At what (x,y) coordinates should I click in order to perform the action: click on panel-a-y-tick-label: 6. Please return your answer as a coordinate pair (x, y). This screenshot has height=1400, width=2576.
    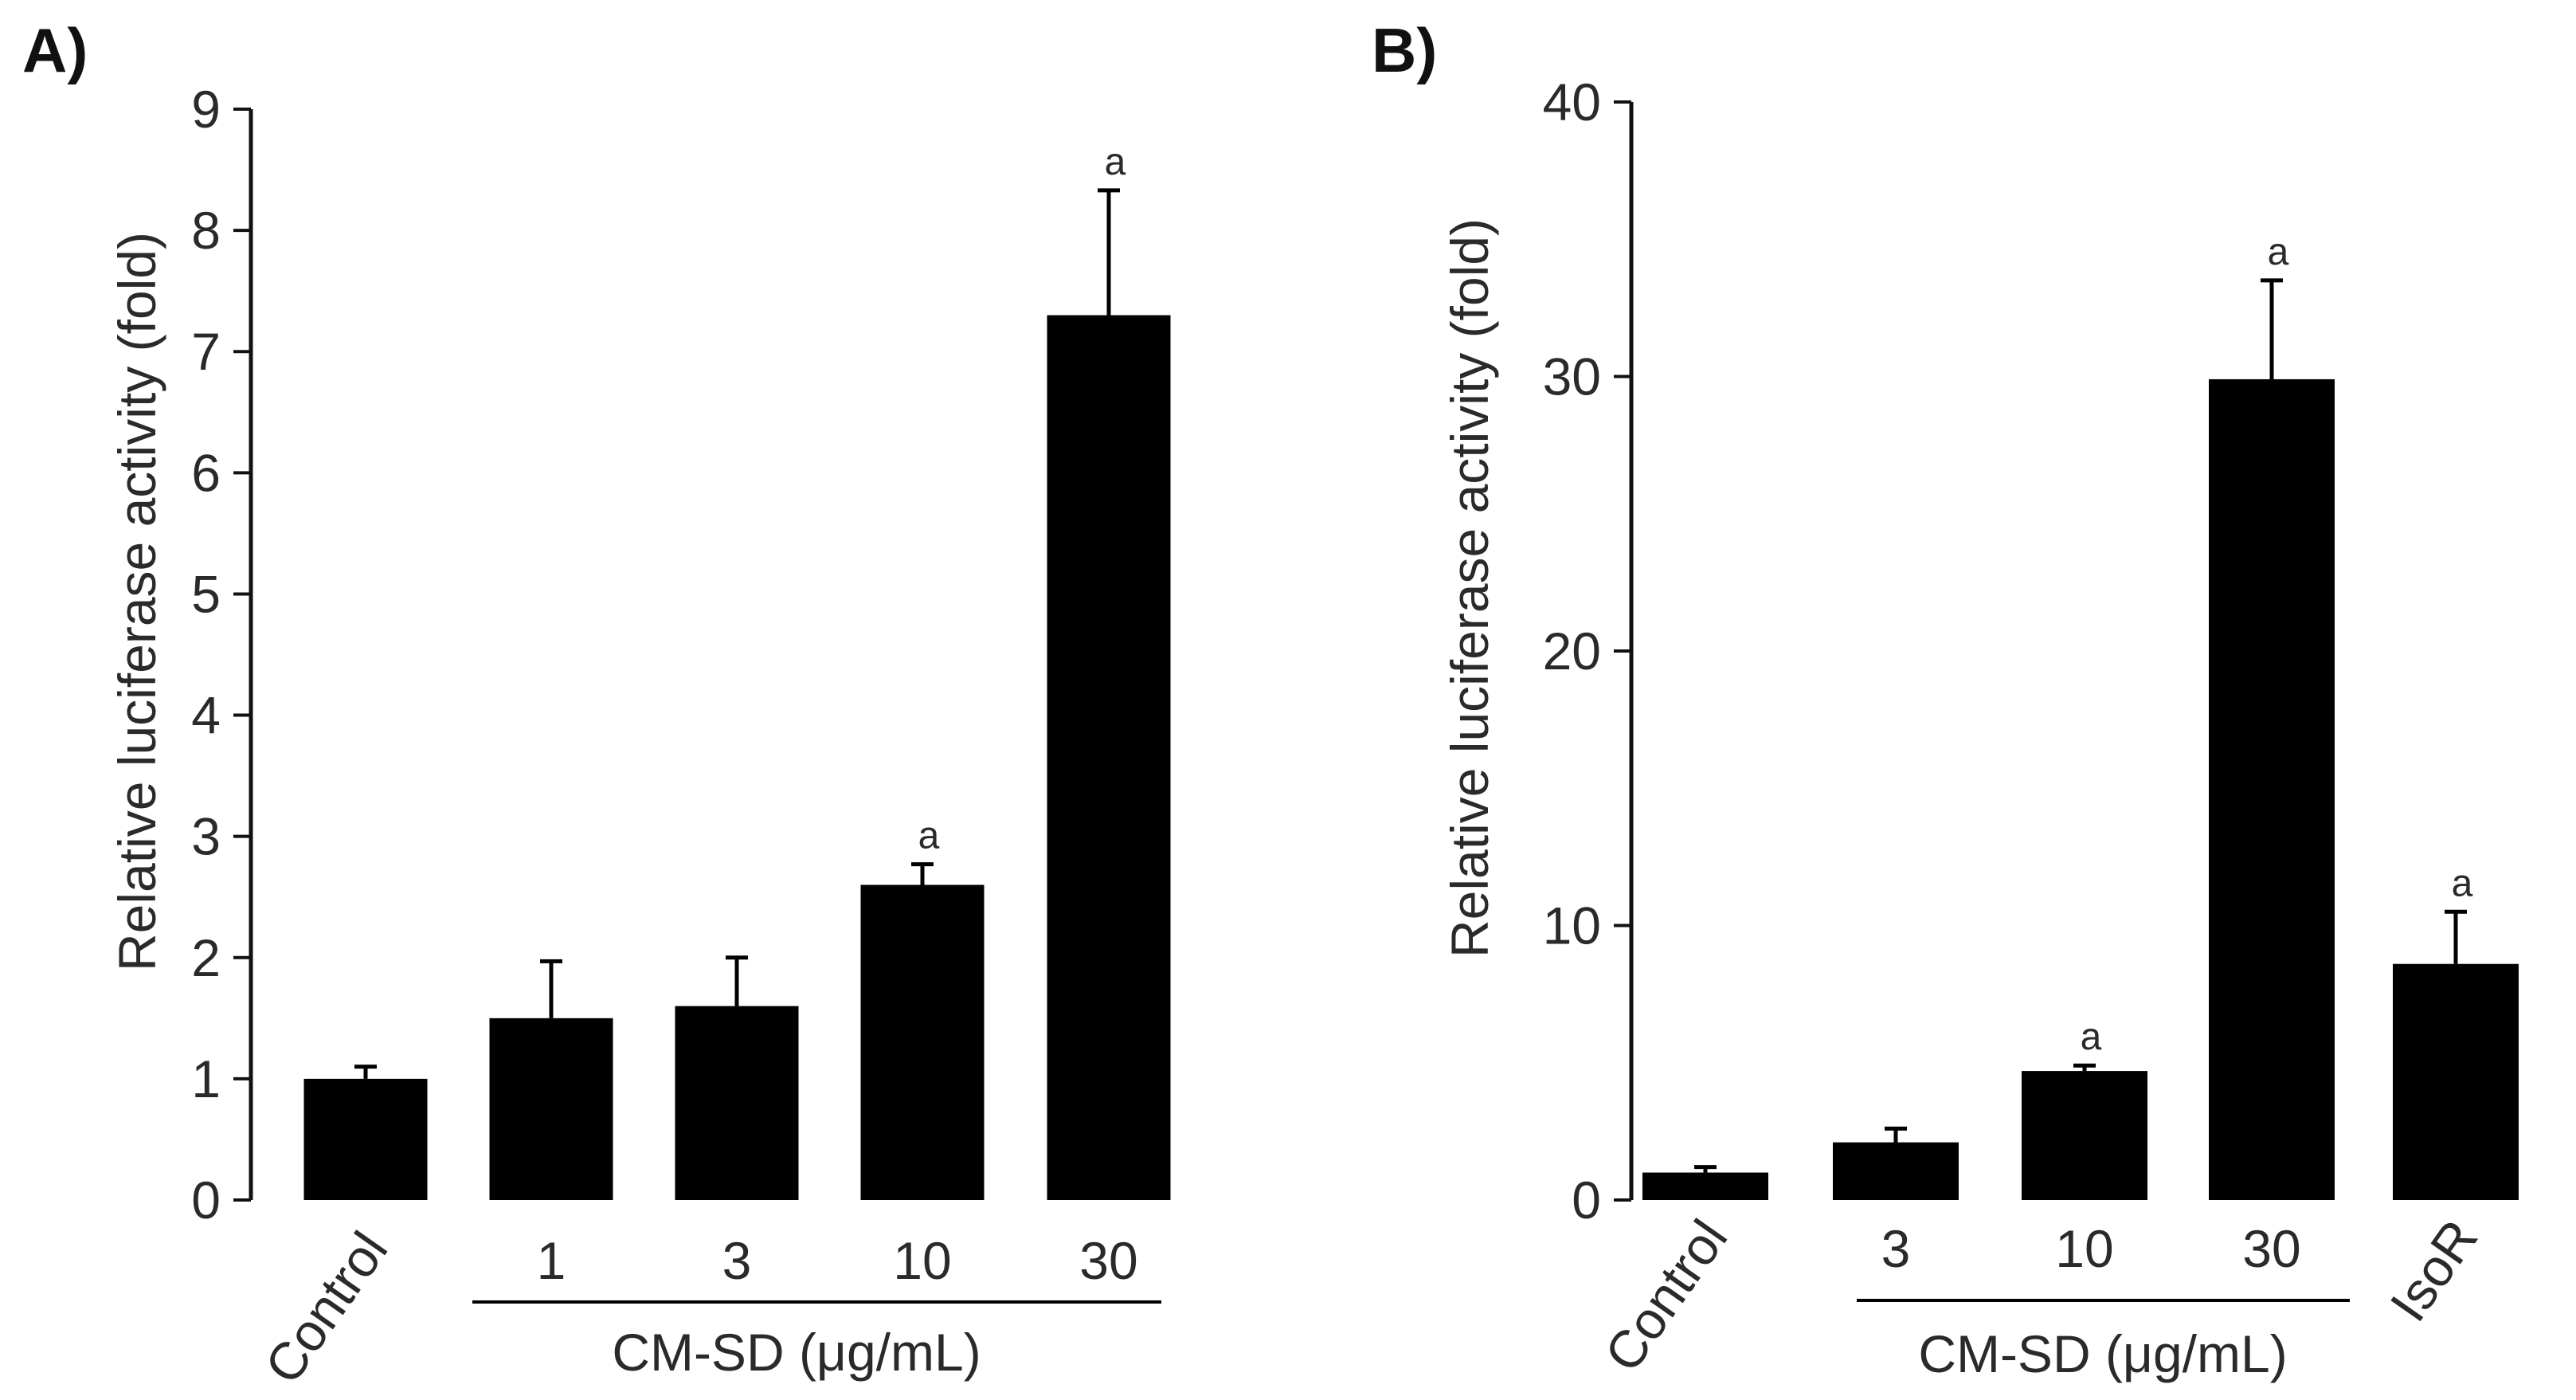
    Looking at the image, I should click on (206, 472).